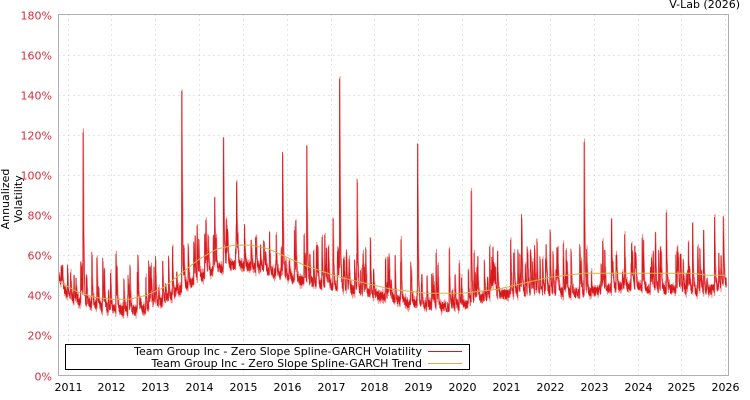 The image size is (750, 400). I want to click on y-tick-label: 140%, so click(36, 96).